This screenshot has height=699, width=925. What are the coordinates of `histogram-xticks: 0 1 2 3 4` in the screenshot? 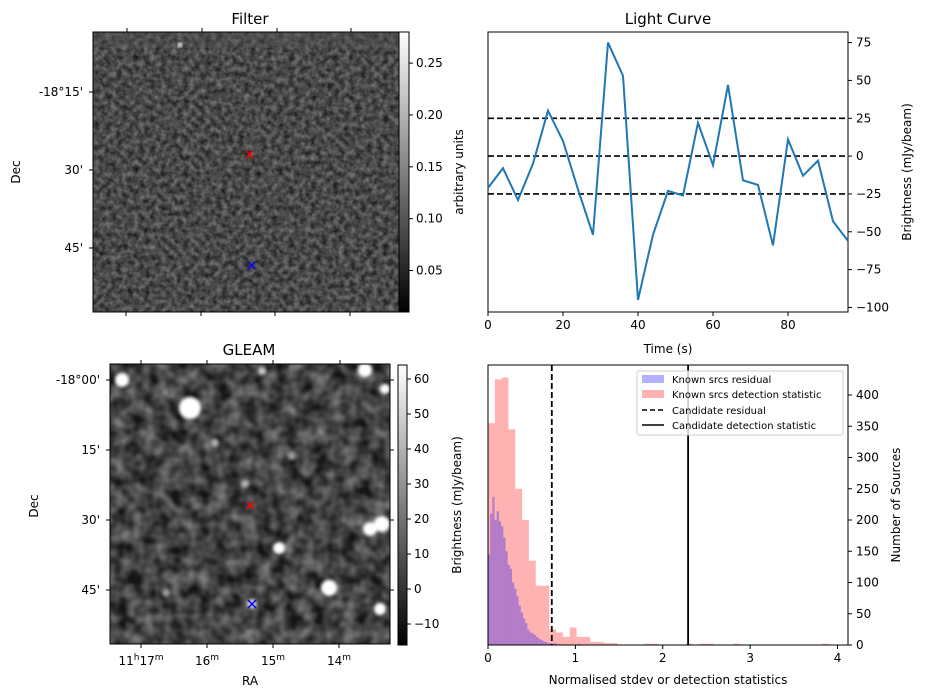 It's located at (662, 655).